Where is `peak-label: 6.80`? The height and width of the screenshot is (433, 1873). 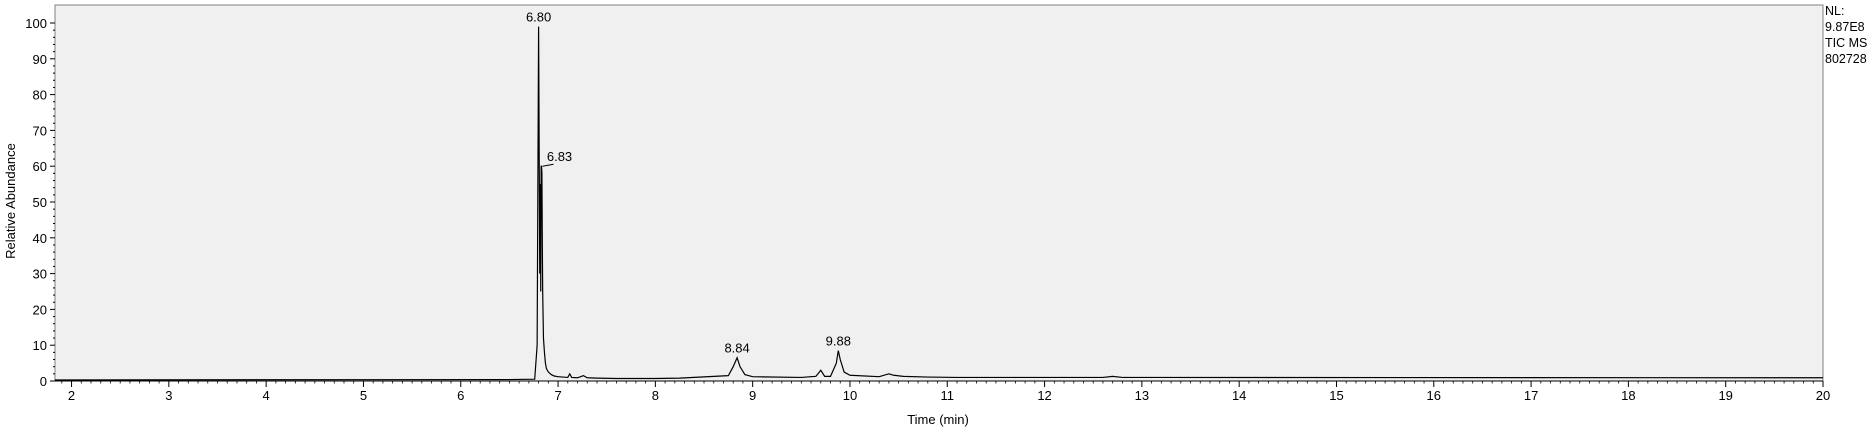 peak-label: 6.80 is located at coordinates (538, 17).